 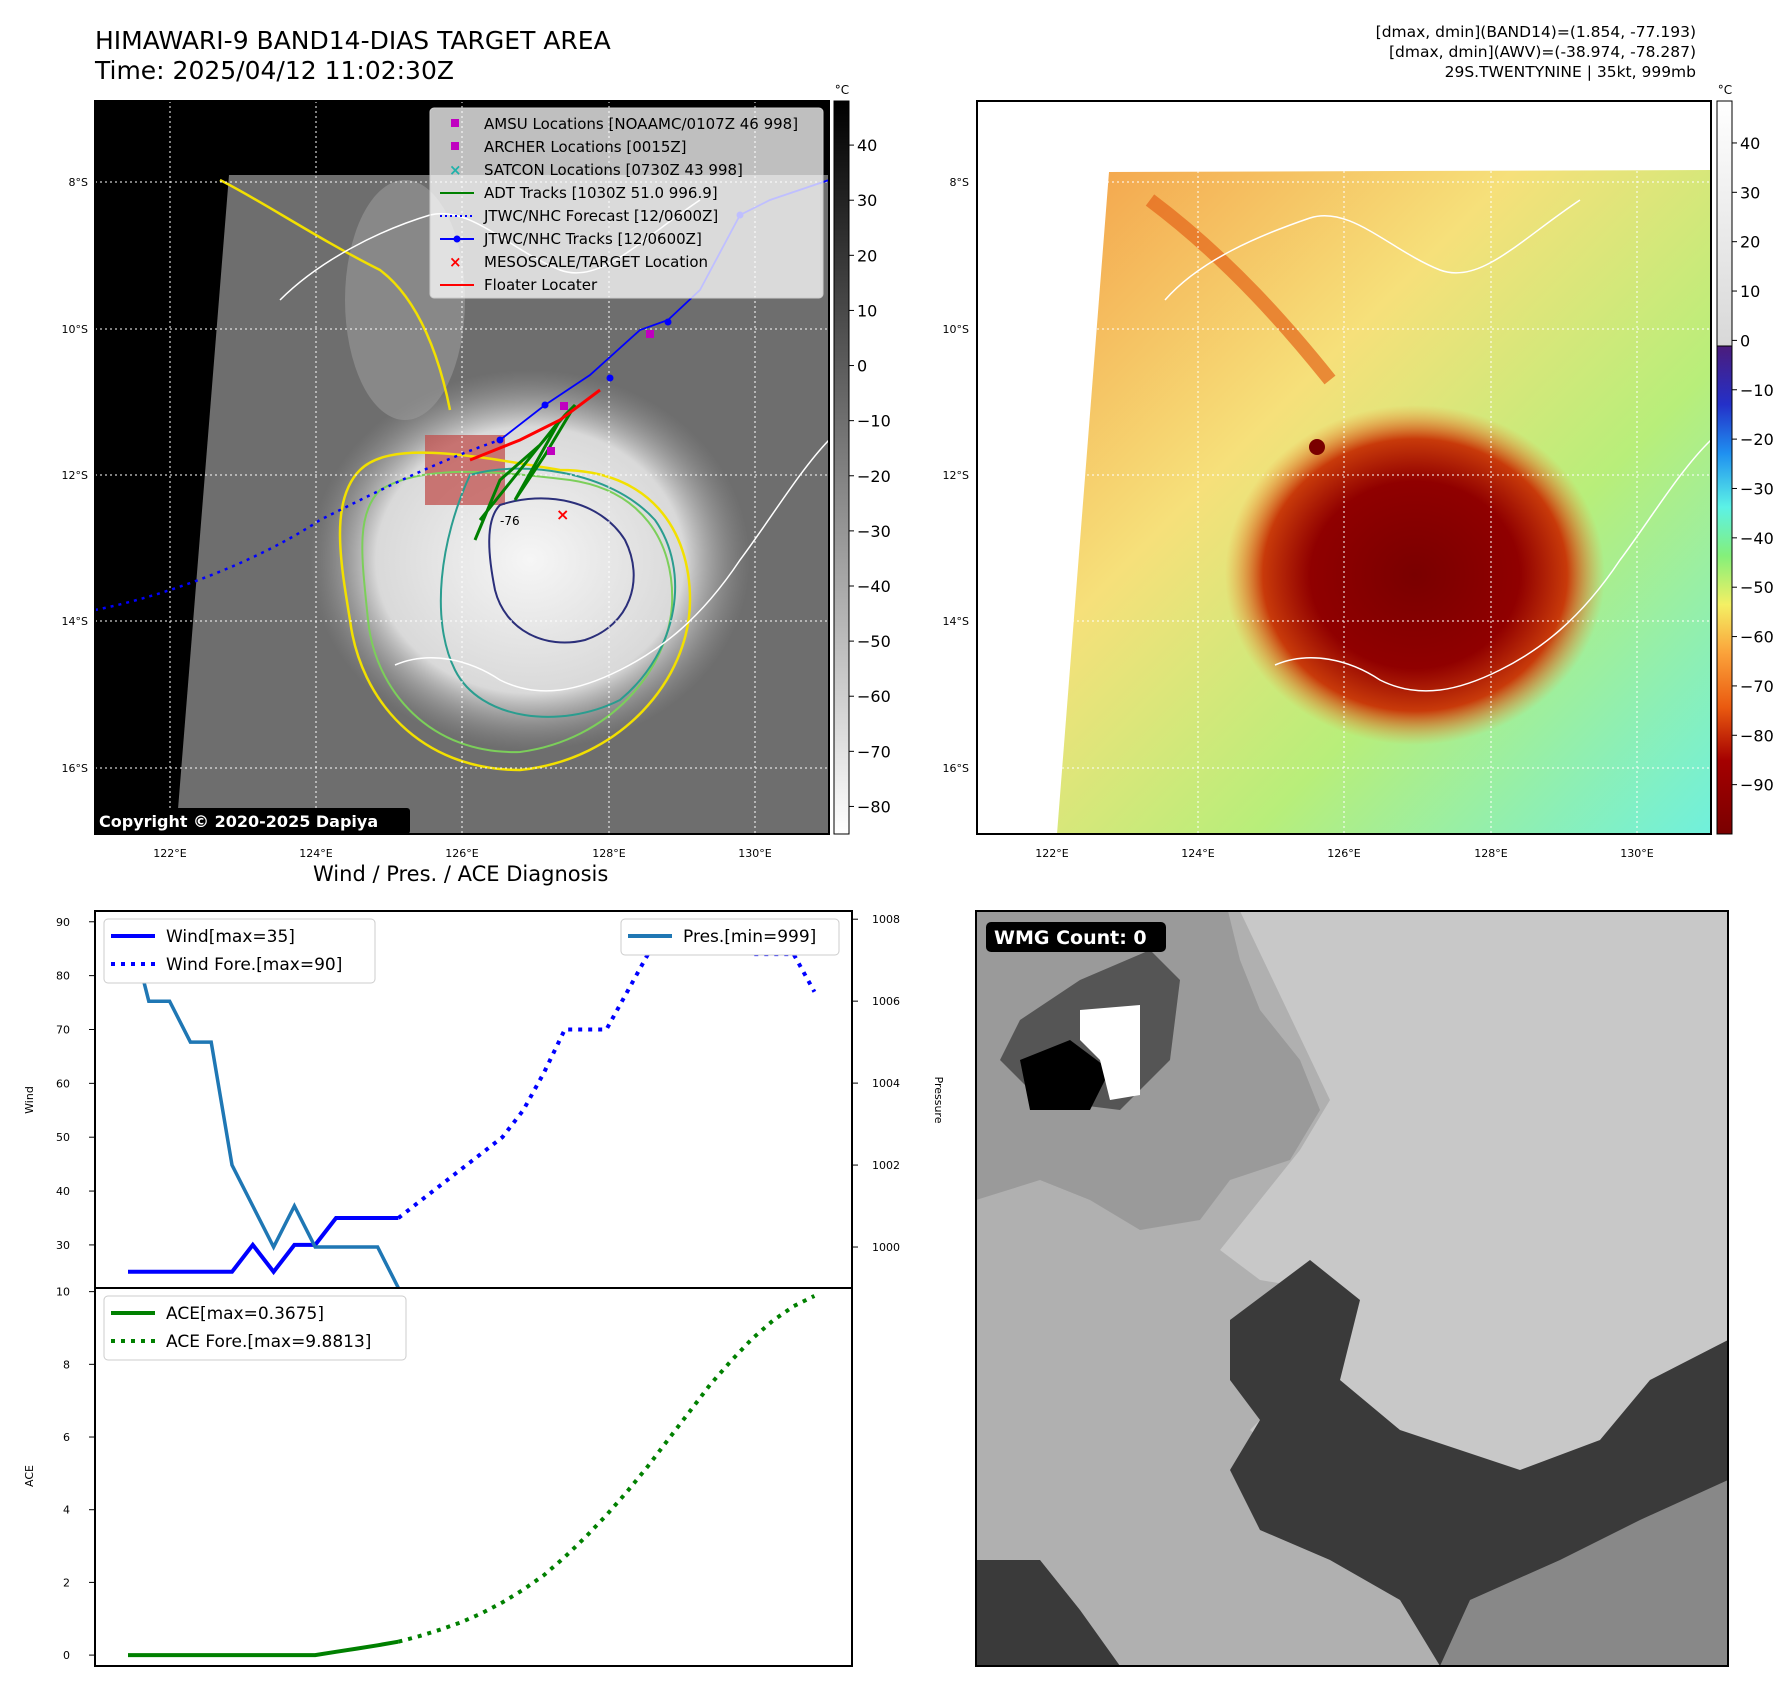 I want to click on lon-label: 126°E, so click(x=1343, y=853).